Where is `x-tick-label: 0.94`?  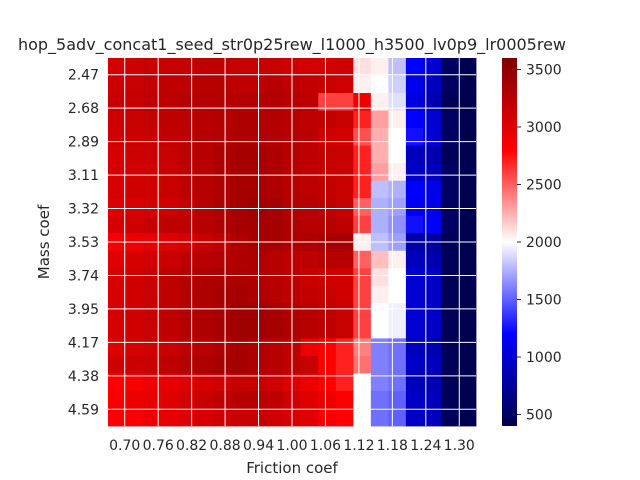
x-tick-label: 0.94 is located at coordinates (258, 446).